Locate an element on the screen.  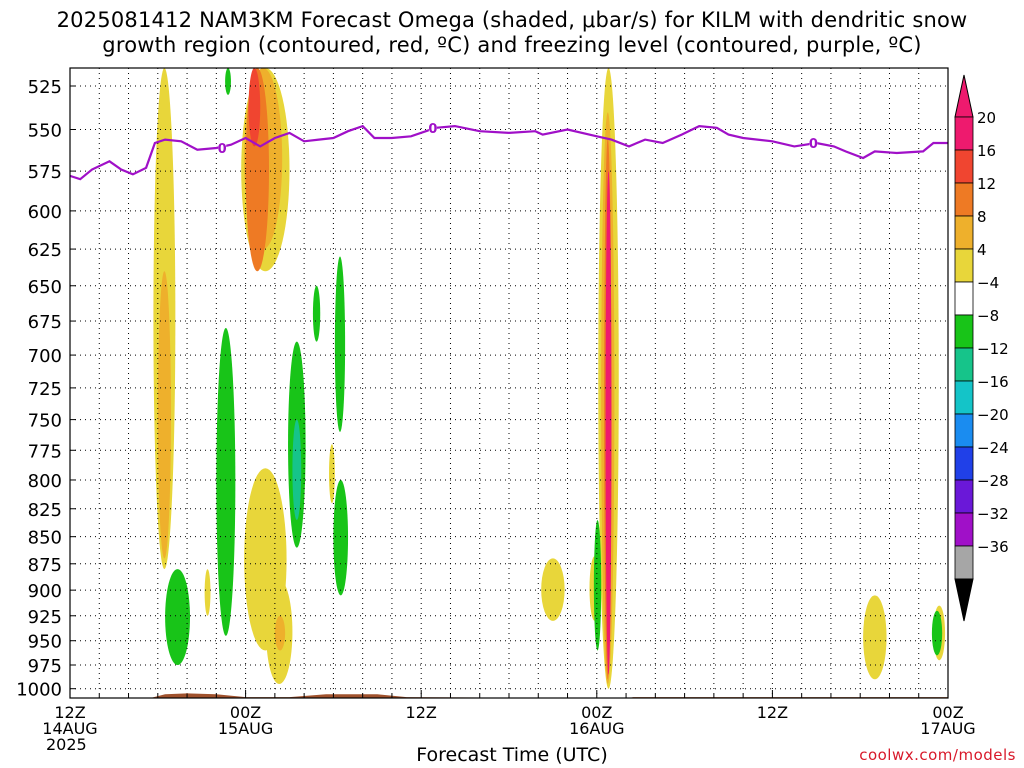
ytick-label-1000: 1000 is located at coordinates (39, 690).